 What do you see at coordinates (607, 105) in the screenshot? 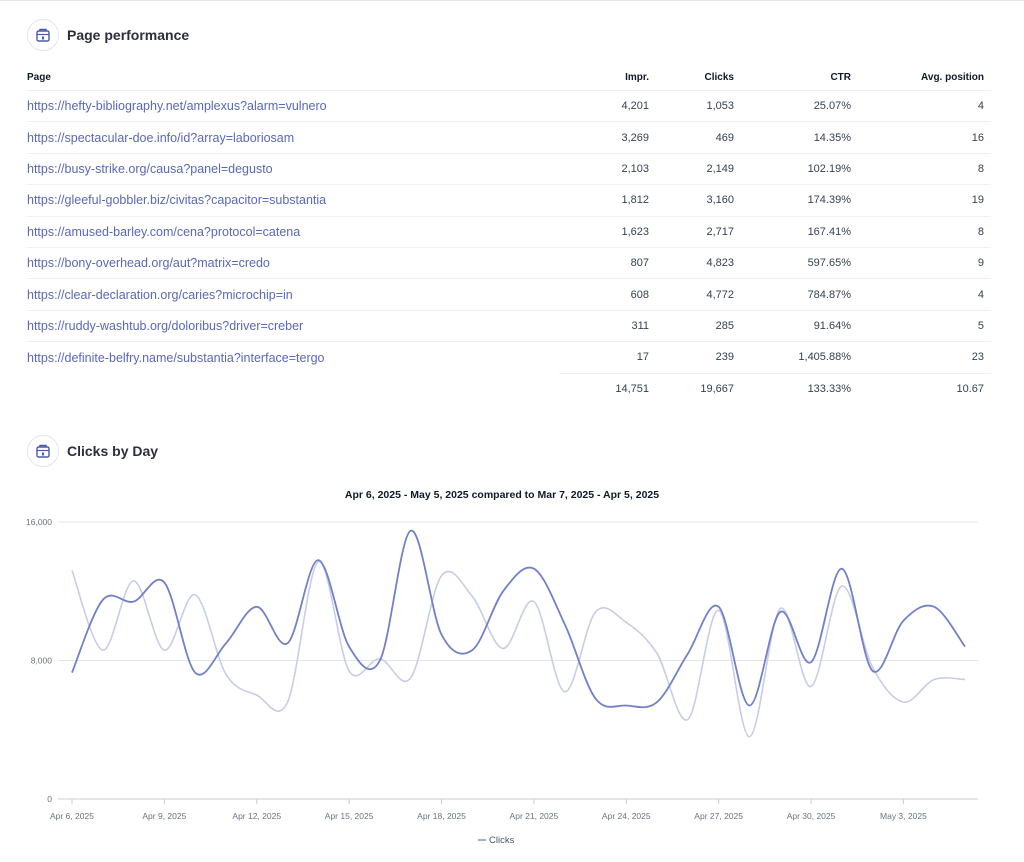
I see `impressions-cell: 4,201` at bounding box center [607, 105].